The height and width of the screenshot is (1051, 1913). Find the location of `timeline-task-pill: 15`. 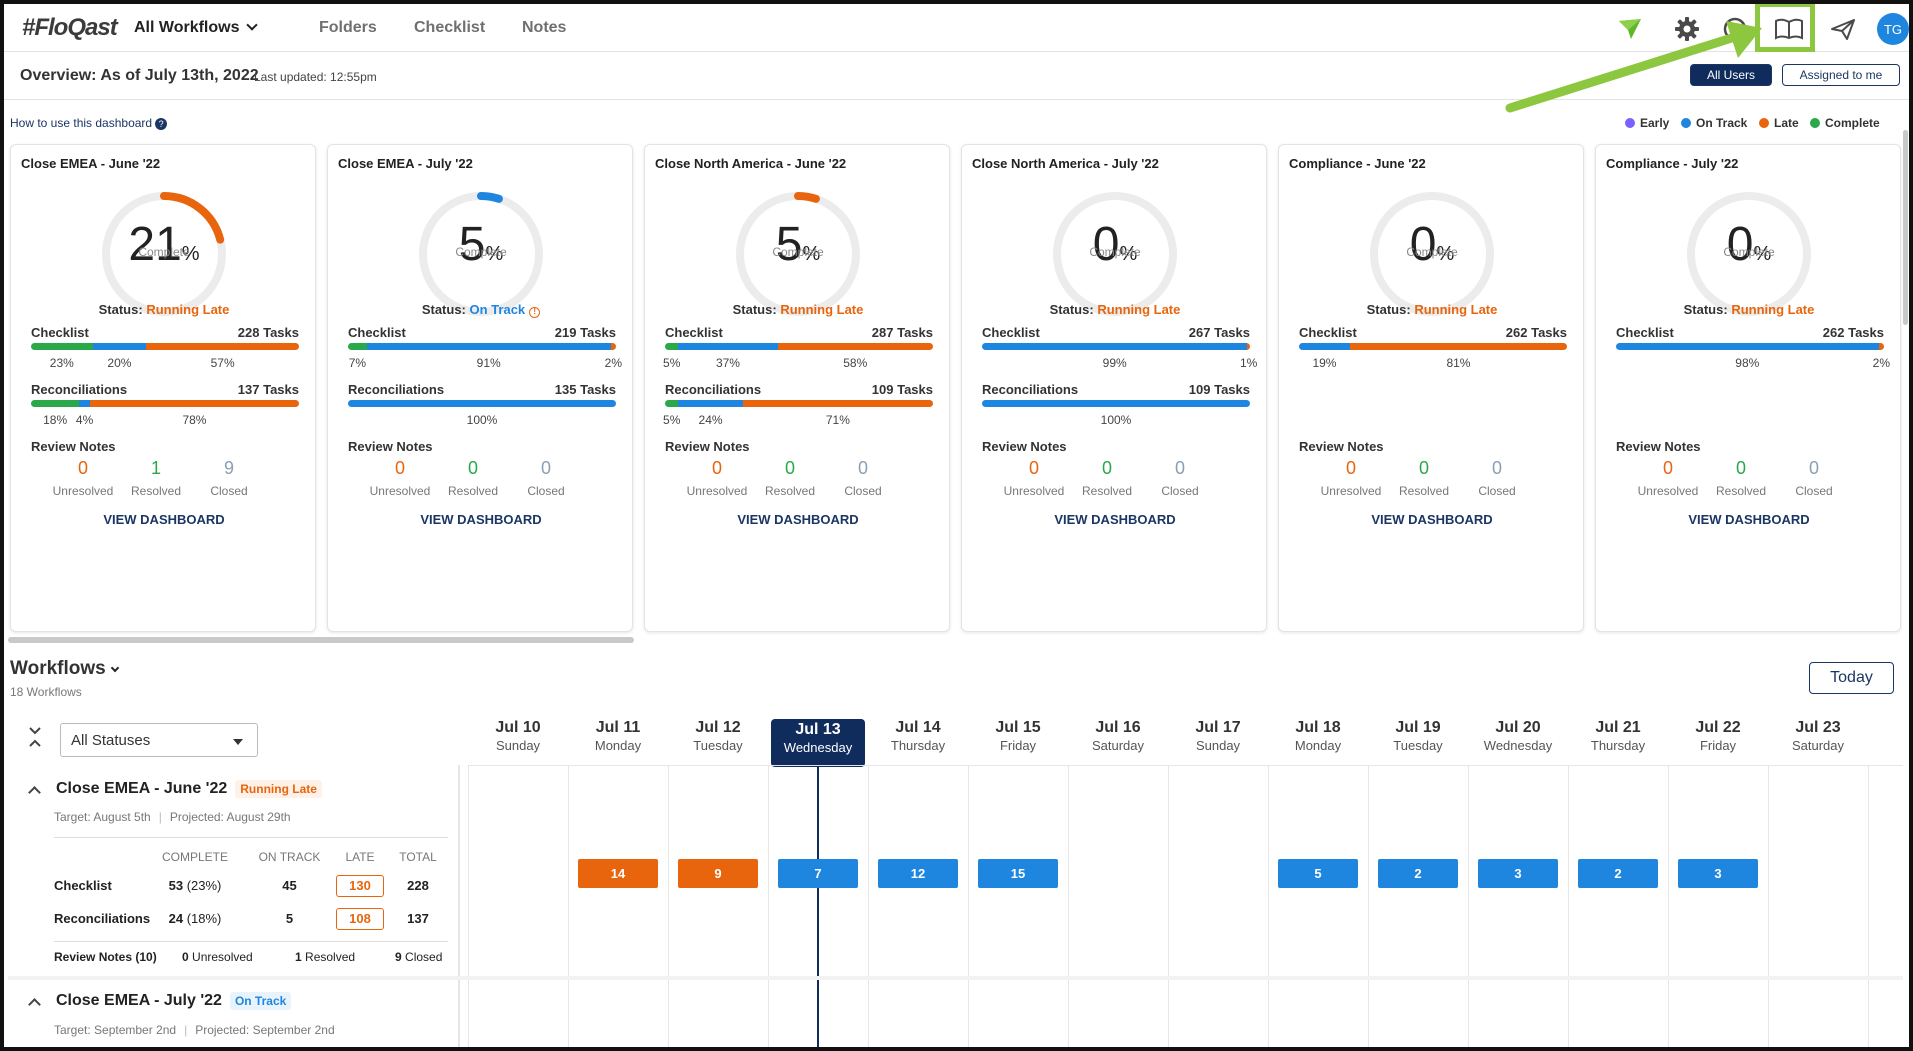

timeline-task-pill: 15 is located at coordinates (1018, 873).